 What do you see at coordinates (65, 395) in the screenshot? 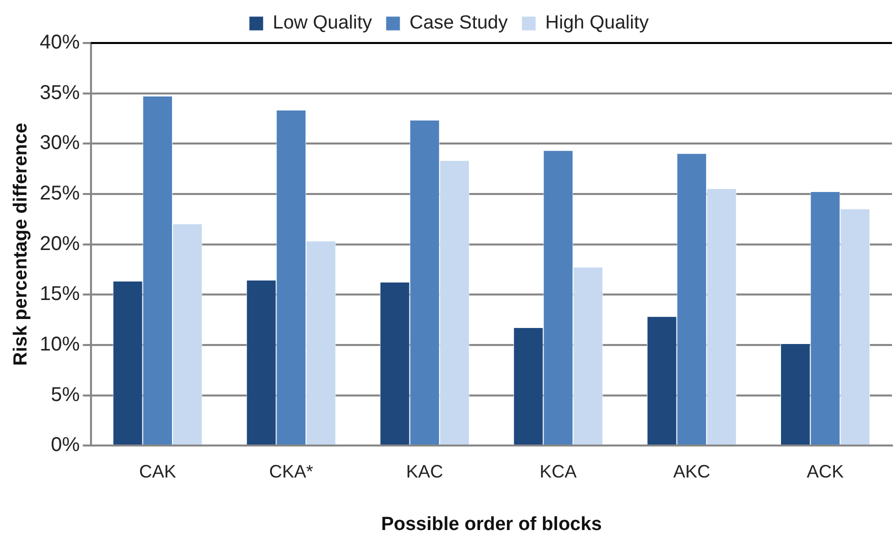
I see `y-tick-label: 5%` at bounding box center [65, 395].